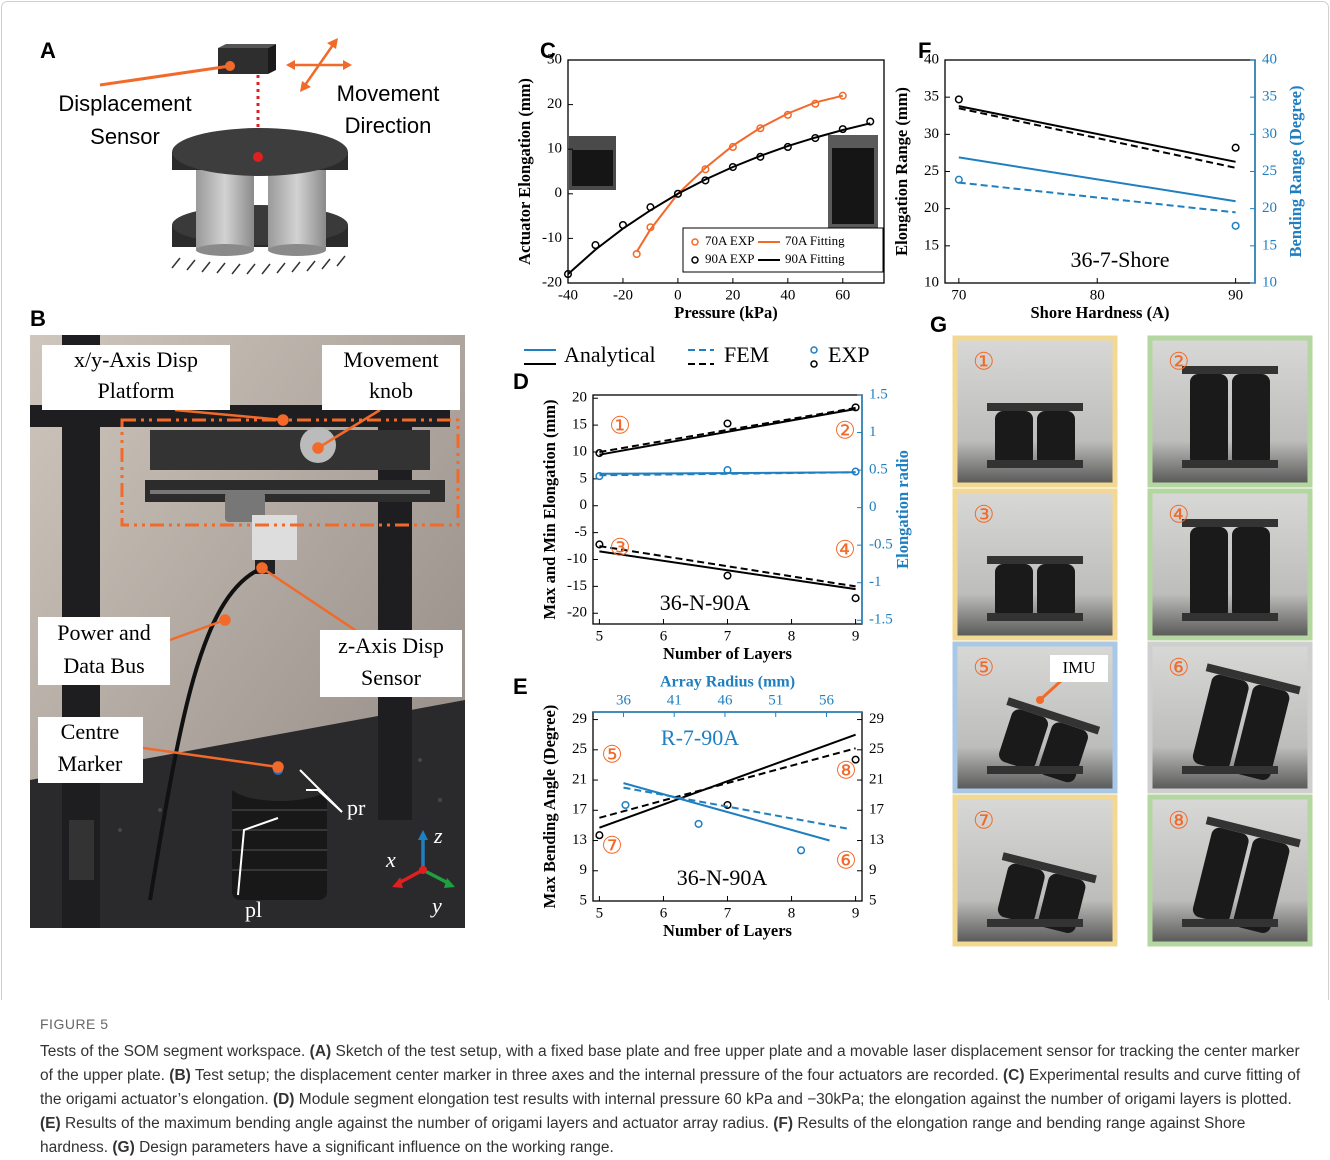 This screenshot has width=1330, height=1160. Describe the element at coordinates (103, 665) in the screenshot. I see `setup-label: Data Bus` at that location.